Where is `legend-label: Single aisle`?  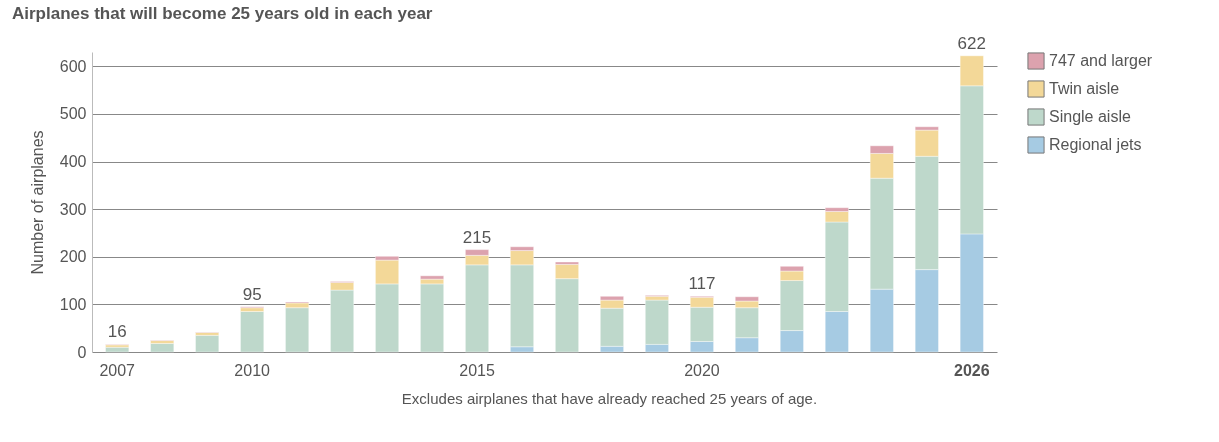 legend-label: Single aisle is located at coordinates (1090, 116).